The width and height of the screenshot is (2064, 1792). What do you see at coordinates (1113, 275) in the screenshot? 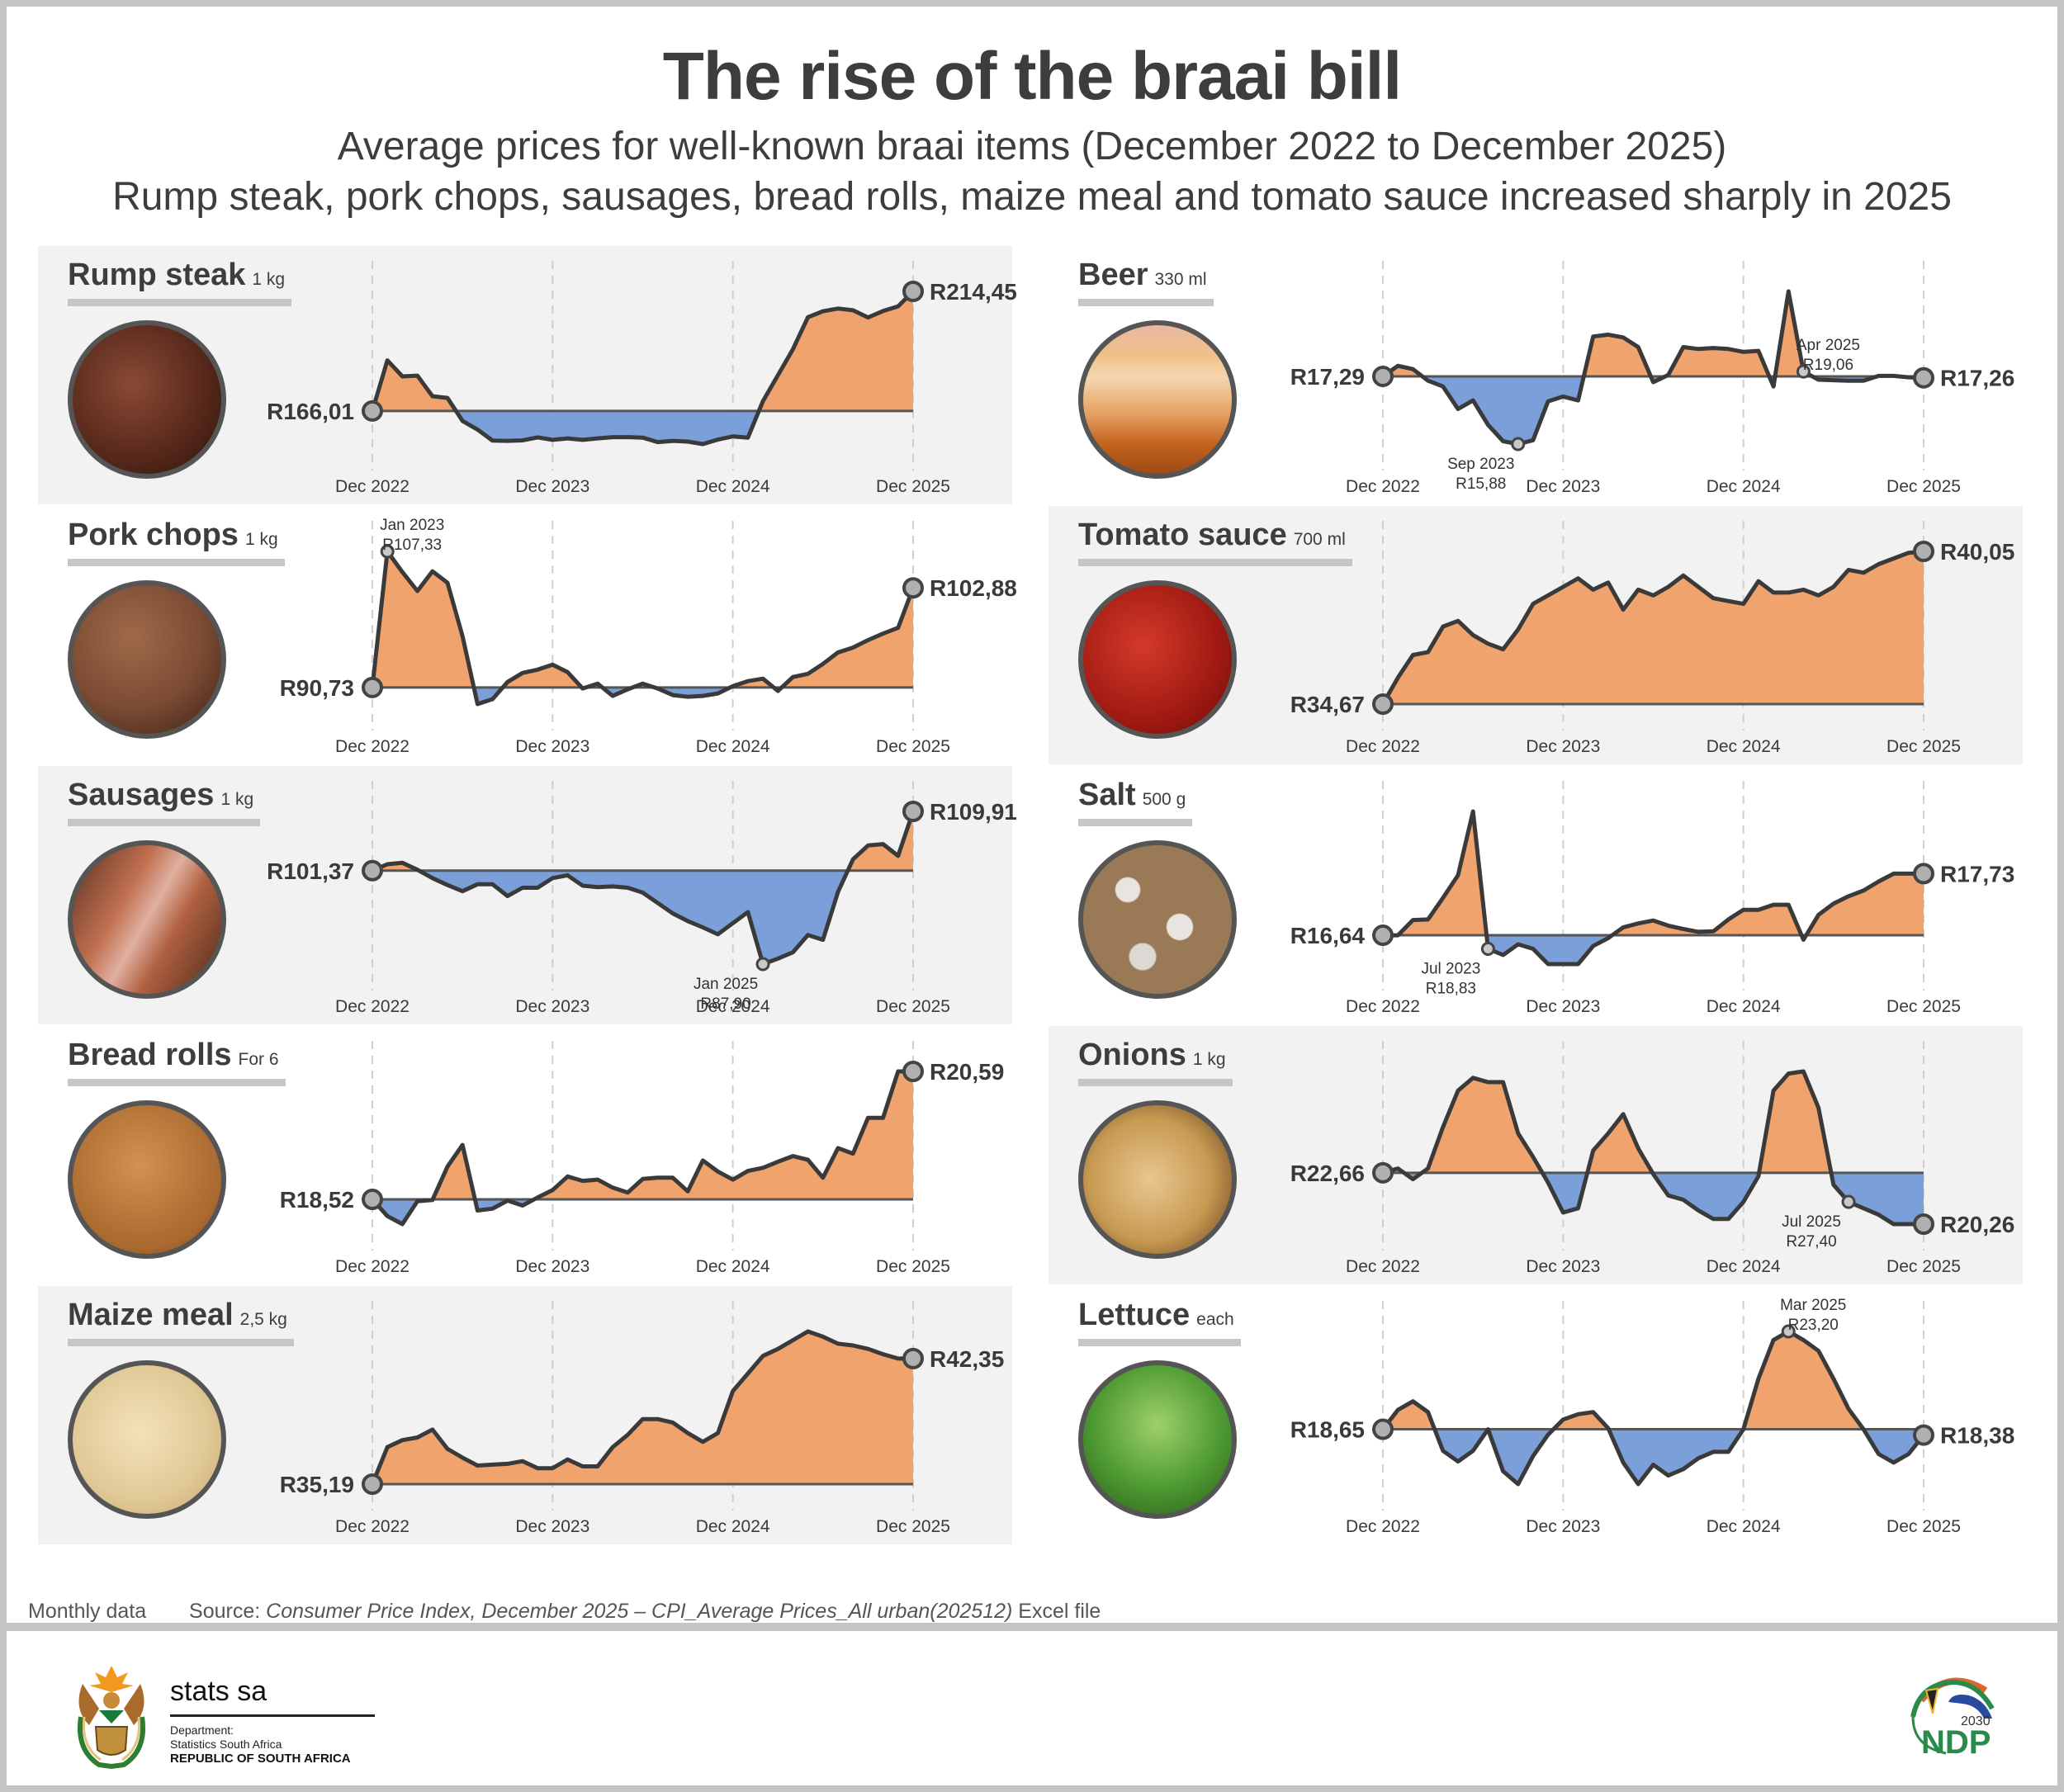
I see `item-title: Beer` at bounding box center [1113, 275].